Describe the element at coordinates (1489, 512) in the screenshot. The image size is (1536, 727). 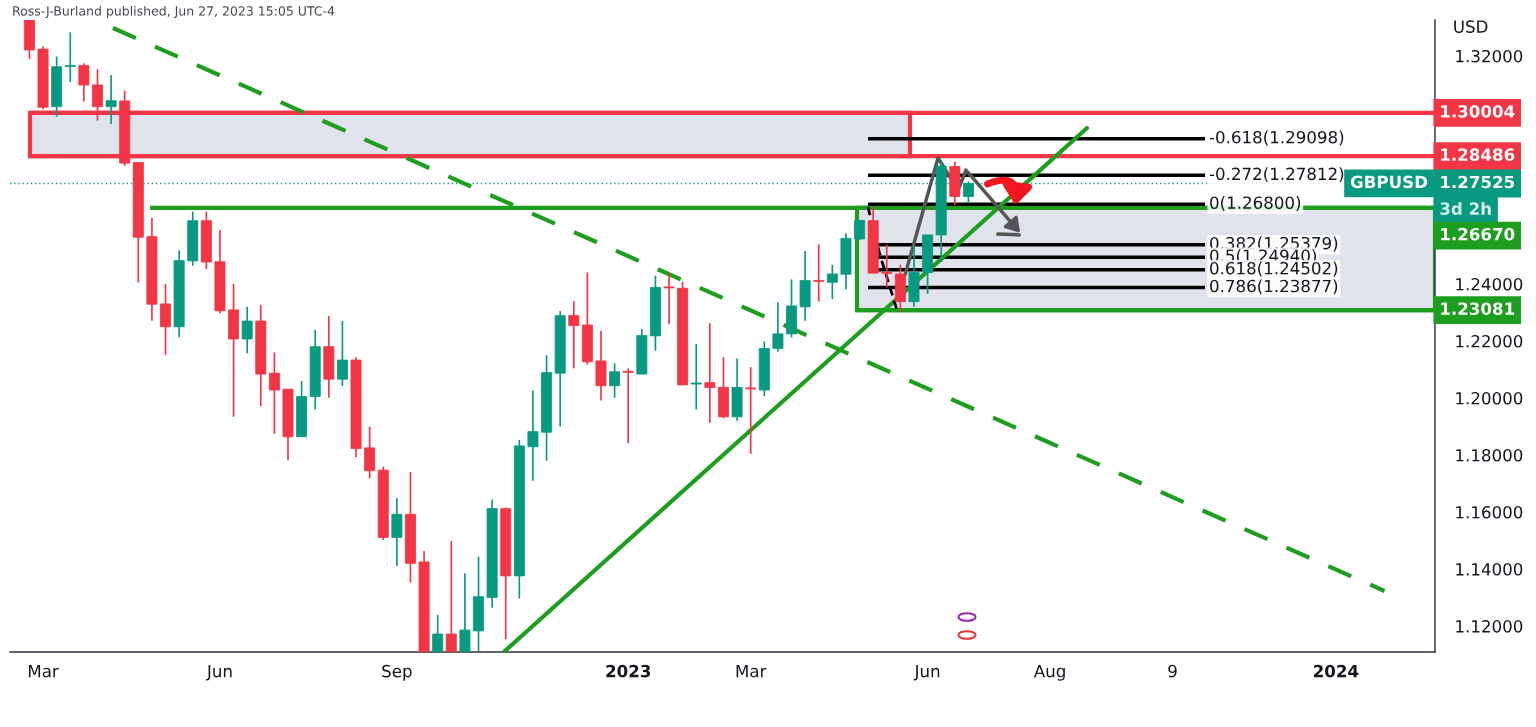
I see `y-tick-label: 1.16000` at that location.